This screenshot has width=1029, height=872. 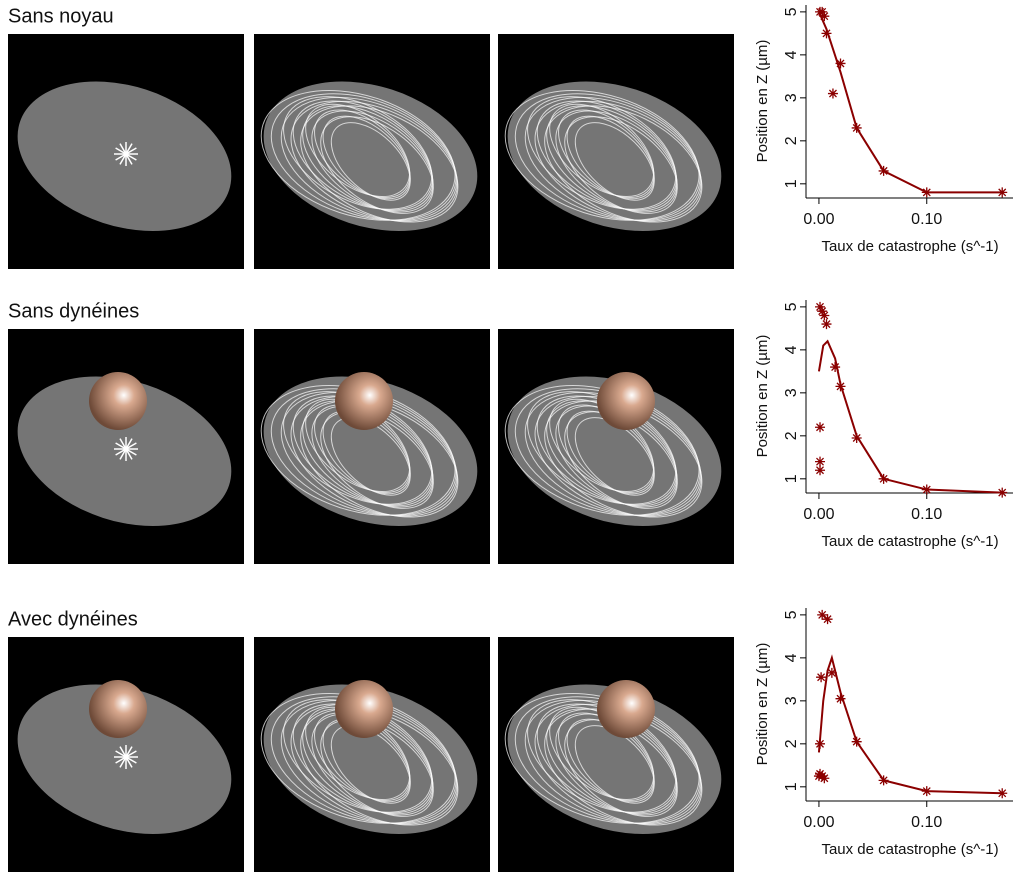 I want to click on row-title: Sans dynéines, so click(x=73, y=311).